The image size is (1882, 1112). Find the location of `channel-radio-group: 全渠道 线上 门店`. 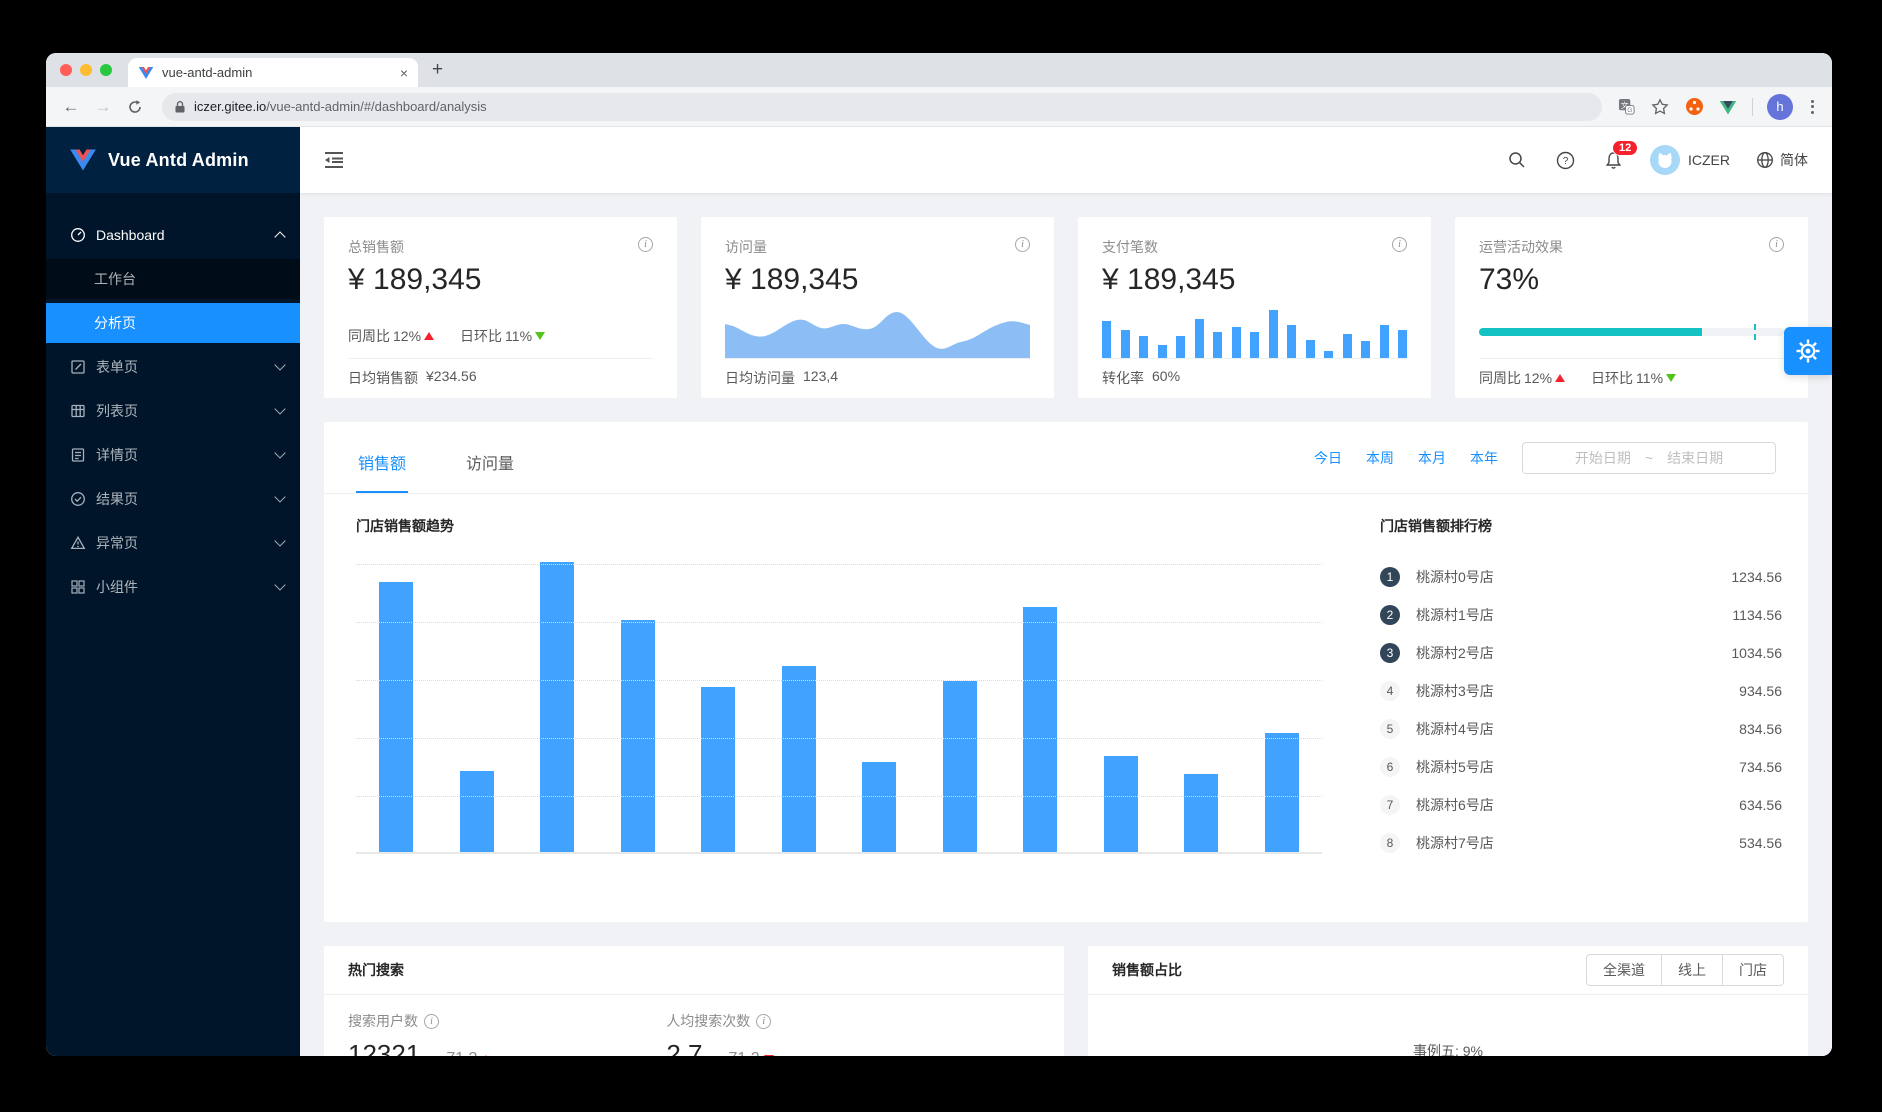

channel-radio-group: 全渠道 线上 门店 is located at coordinates (1685, 970).